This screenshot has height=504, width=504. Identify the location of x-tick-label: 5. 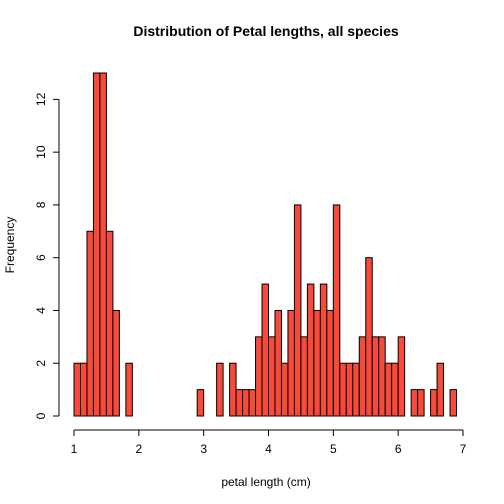
(333, 449).